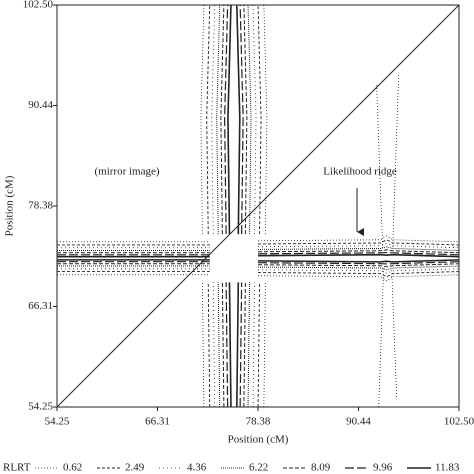 The width and height of the screenshot is (474, 474). Describe the element at coordinates (459, 422) in the screenshot. I see `x-tick-label: 102.50` at that location.